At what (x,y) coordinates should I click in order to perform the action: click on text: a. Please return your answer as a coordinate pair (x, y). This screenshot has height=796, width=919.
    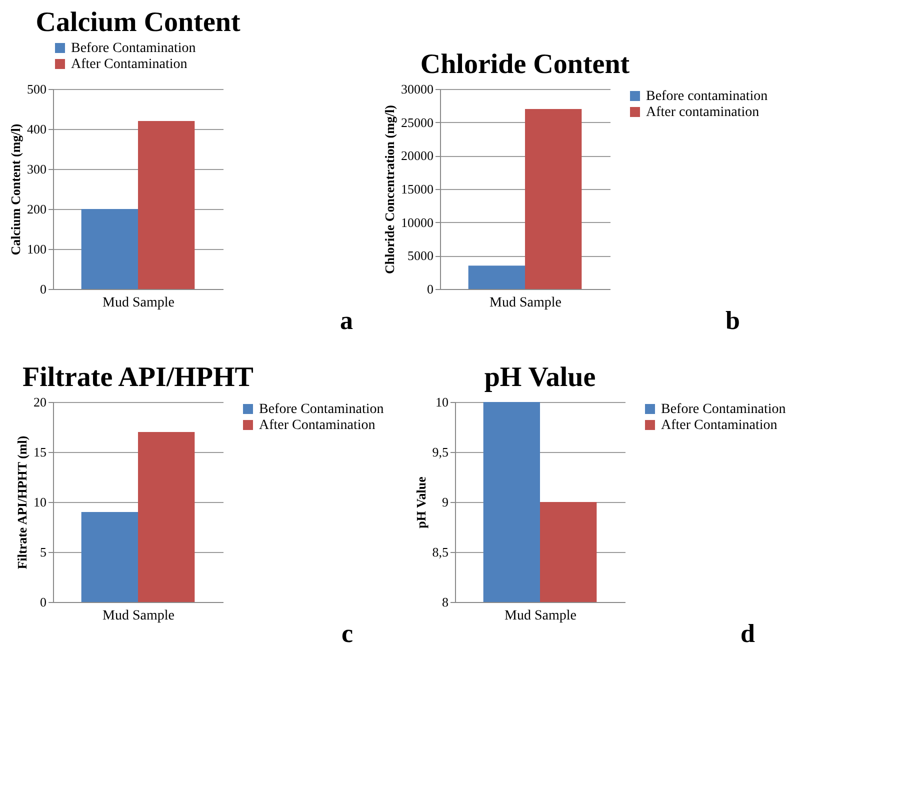
    Looking at the image, I should click on (346, 320).